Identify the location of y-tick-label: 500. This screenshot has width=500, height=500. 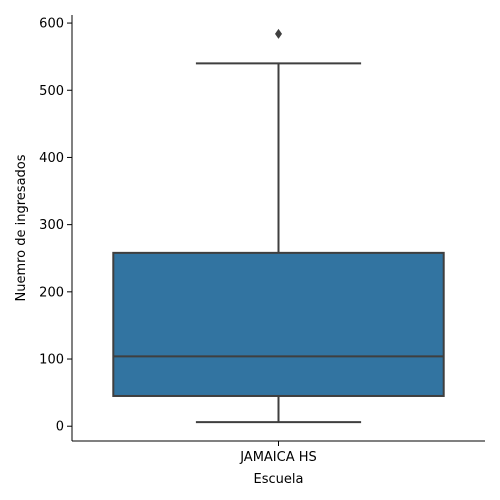
(51, 91).